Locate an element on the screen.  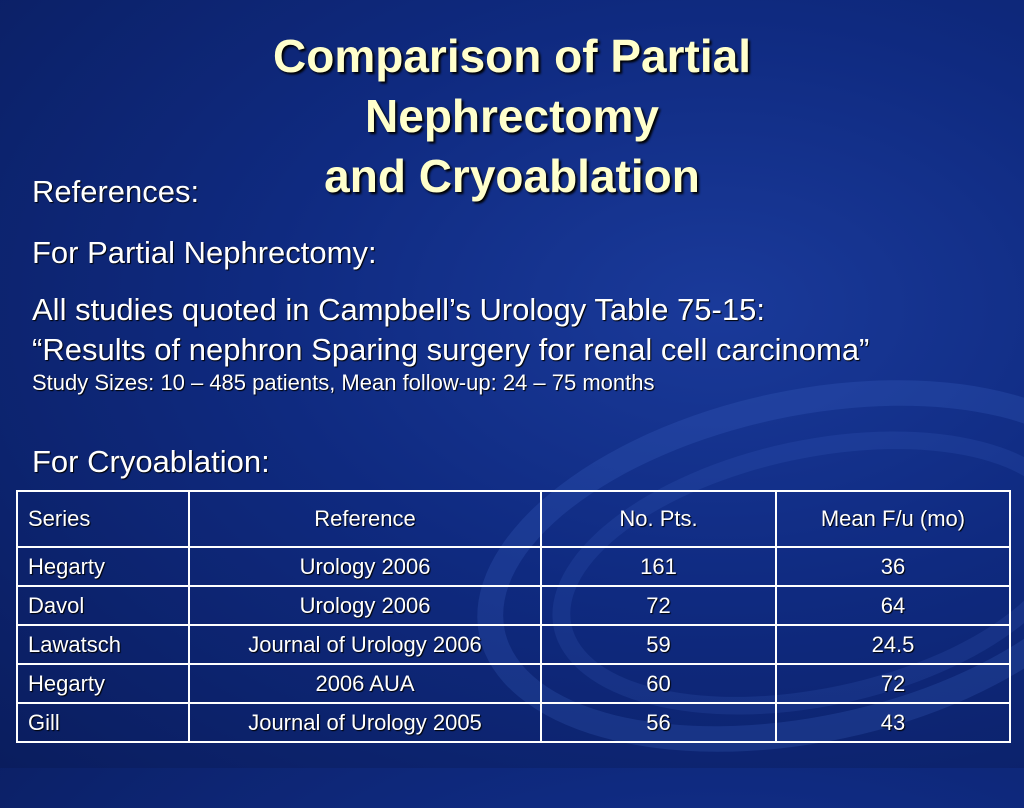
table-header-row: Series Reference No. Pts. Mean F/u (mo) is located at coordinates (513, 519).